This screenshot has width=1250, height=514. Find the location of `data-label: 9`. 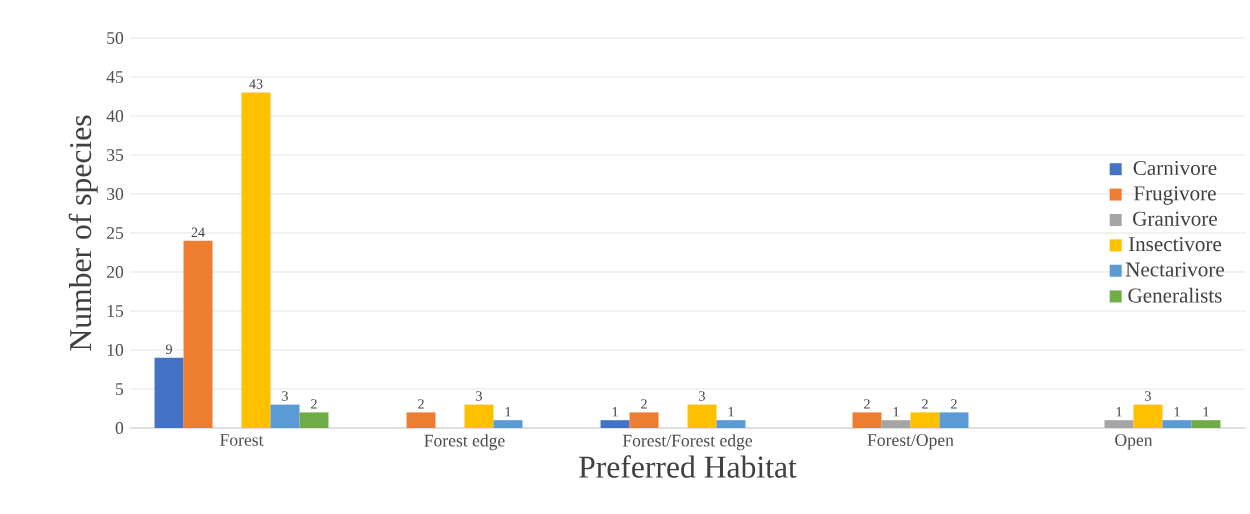

data-label: 9 is located at coordinates (168, 349).